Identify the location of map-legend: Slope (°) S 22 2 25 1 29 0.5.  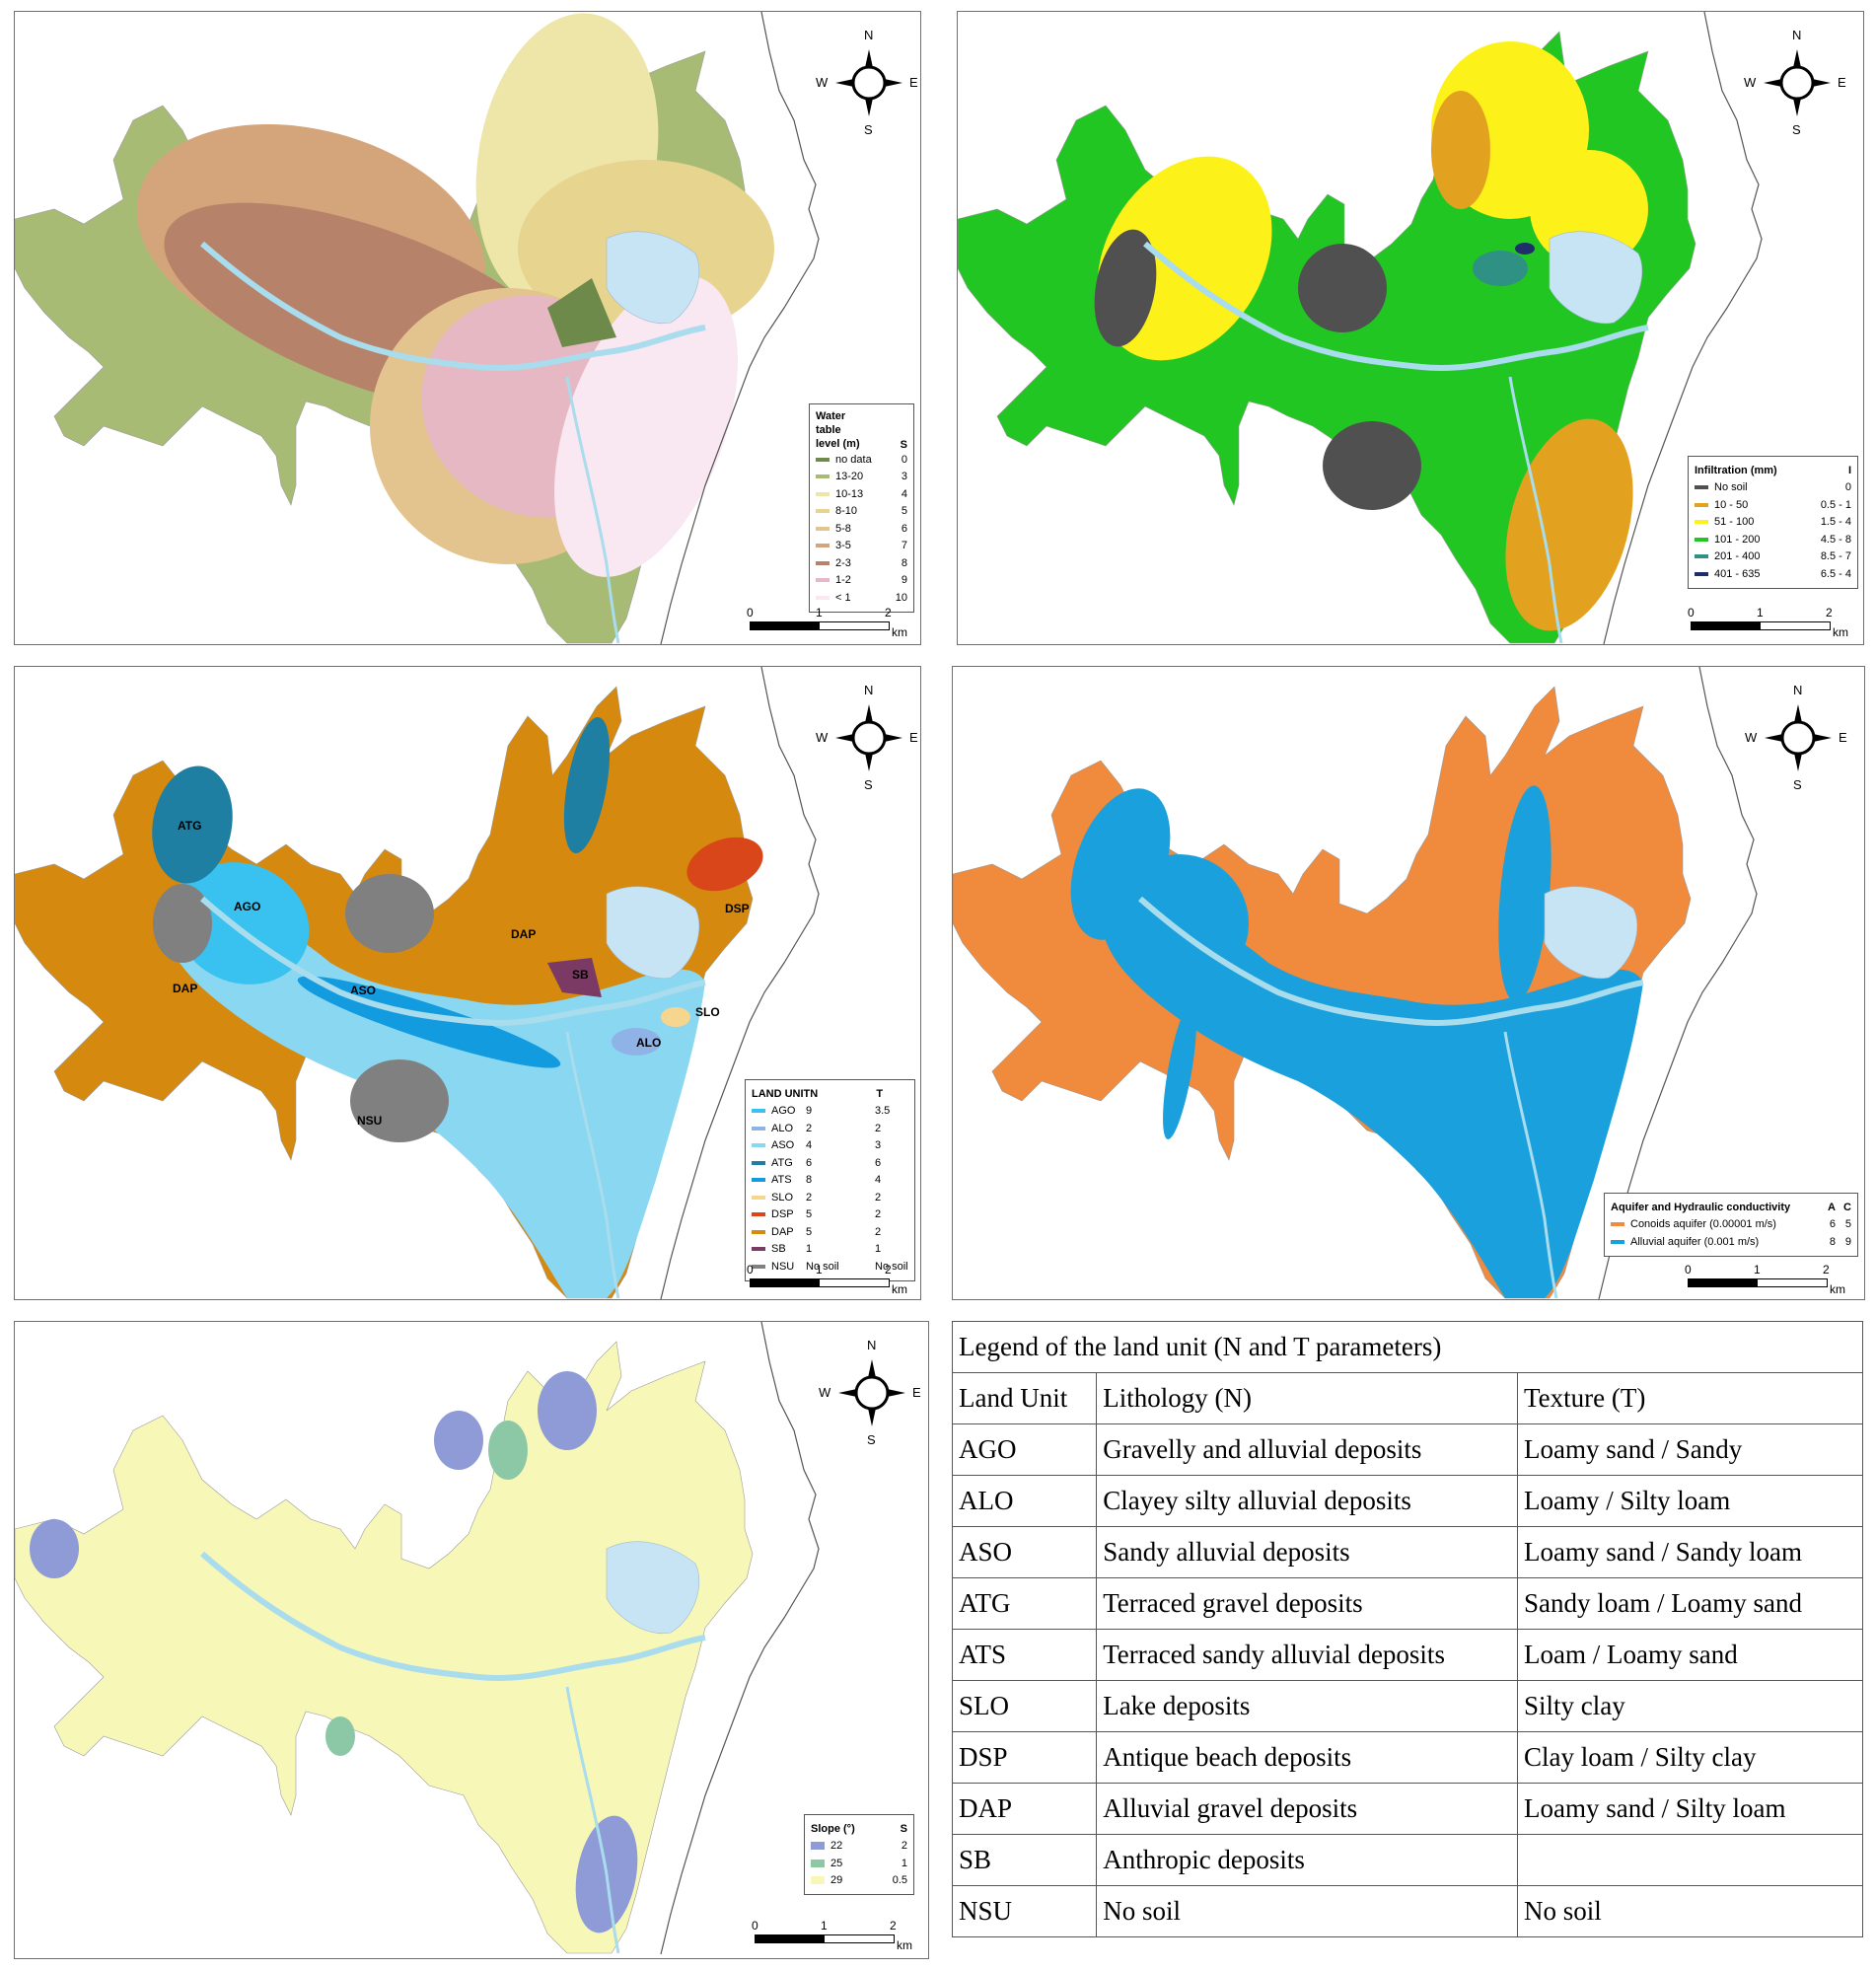
(859, 1854).